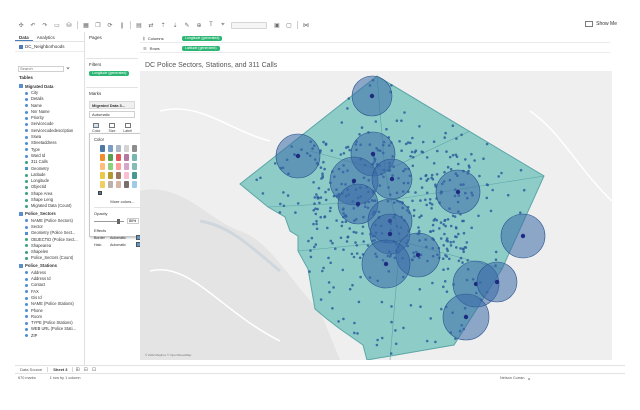 The width and height of the screenshot is (640, 410). I want to click on filters-shelf: Filters Longitude (generated), so click(112, 72).